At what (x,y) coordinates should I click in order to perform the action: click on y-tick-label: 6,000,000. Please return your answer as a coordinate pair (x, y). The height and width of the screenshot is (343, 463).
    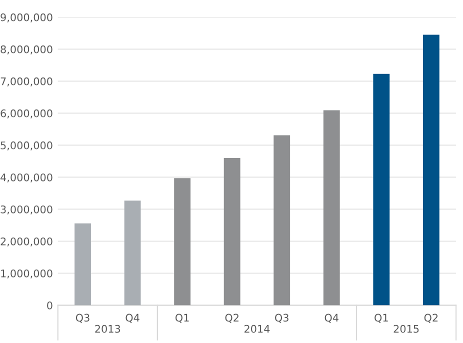
    Looking at the image, I should click on (26, 113).